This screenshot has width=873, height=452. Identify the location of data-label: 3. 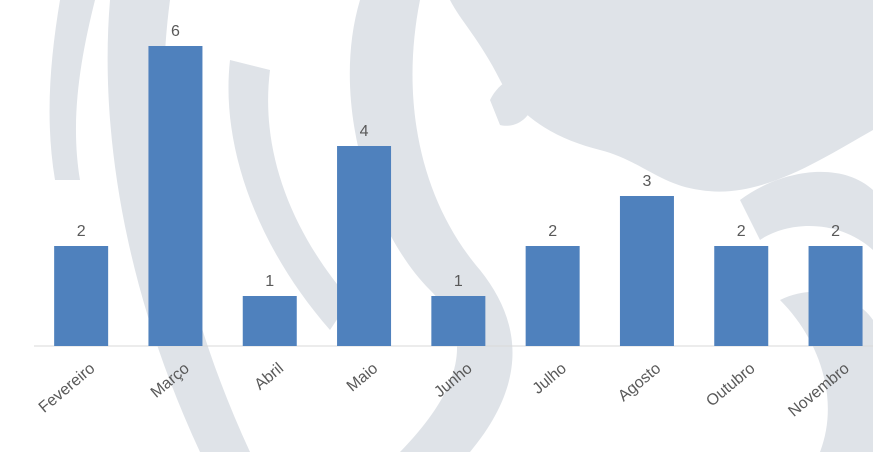
(646, 181).